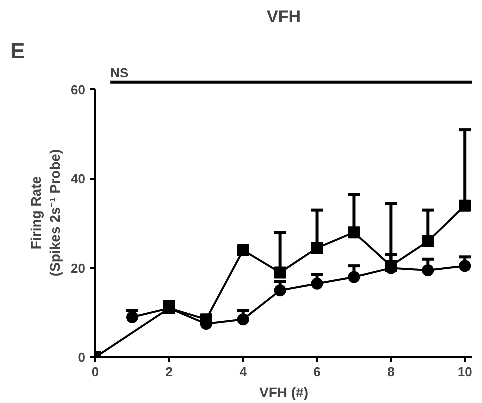 The height and width of the screenshot is (403, 482). What do you see at coordinates (465, 372) in the screenshot?
I see `x-tick-label: 10` at bounding box center [465, 372].